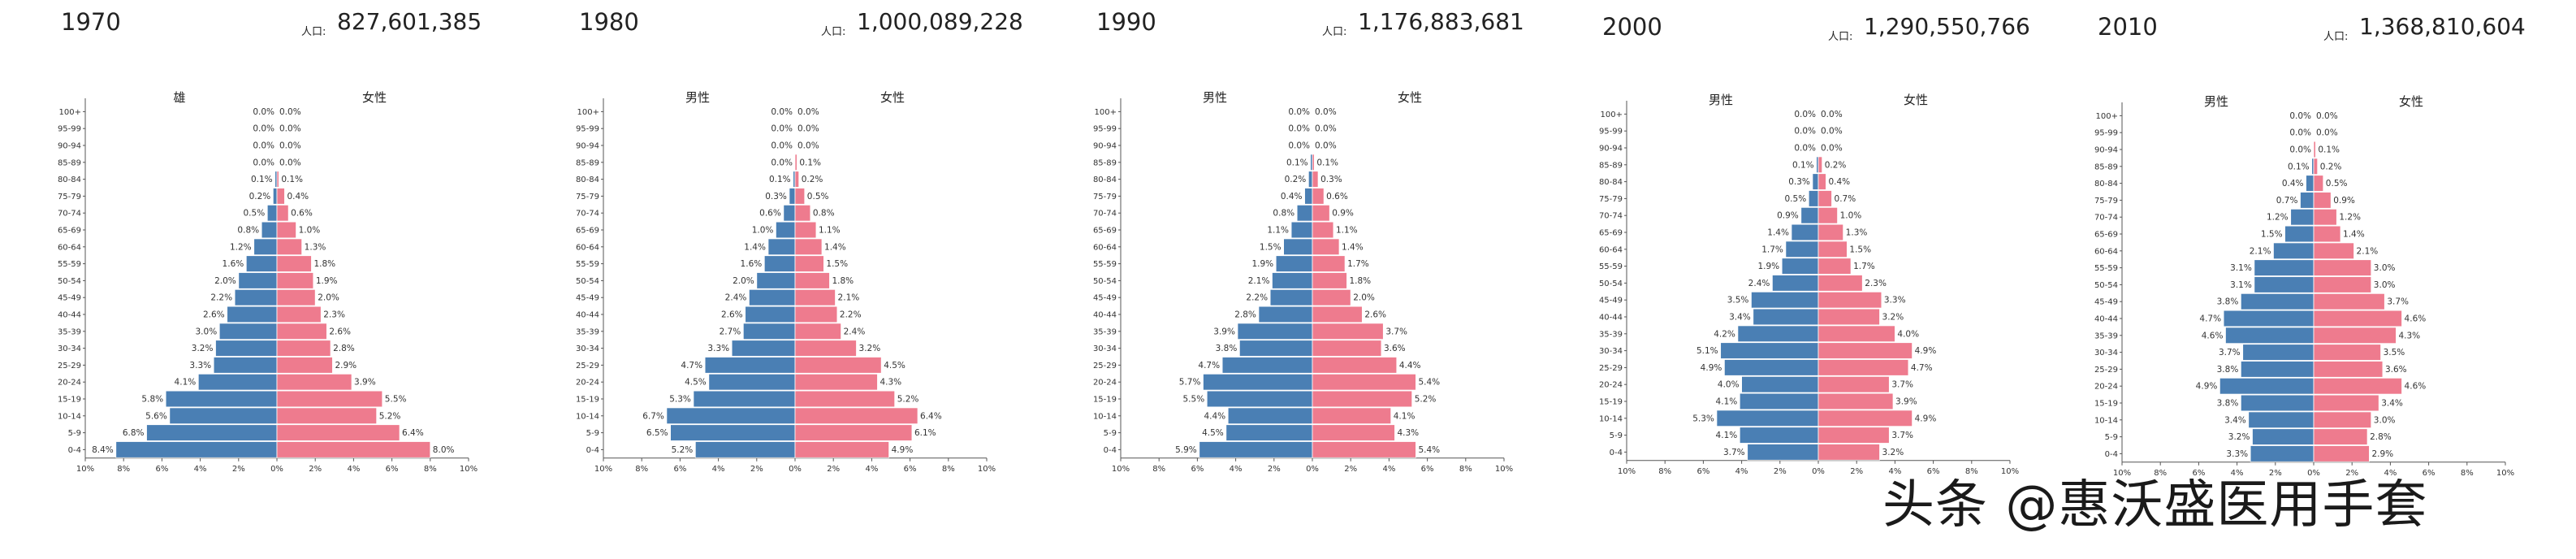 This screenshot has height=559, width=2576. I want to click on female-value-label: 8.0%, so click(444, 450).